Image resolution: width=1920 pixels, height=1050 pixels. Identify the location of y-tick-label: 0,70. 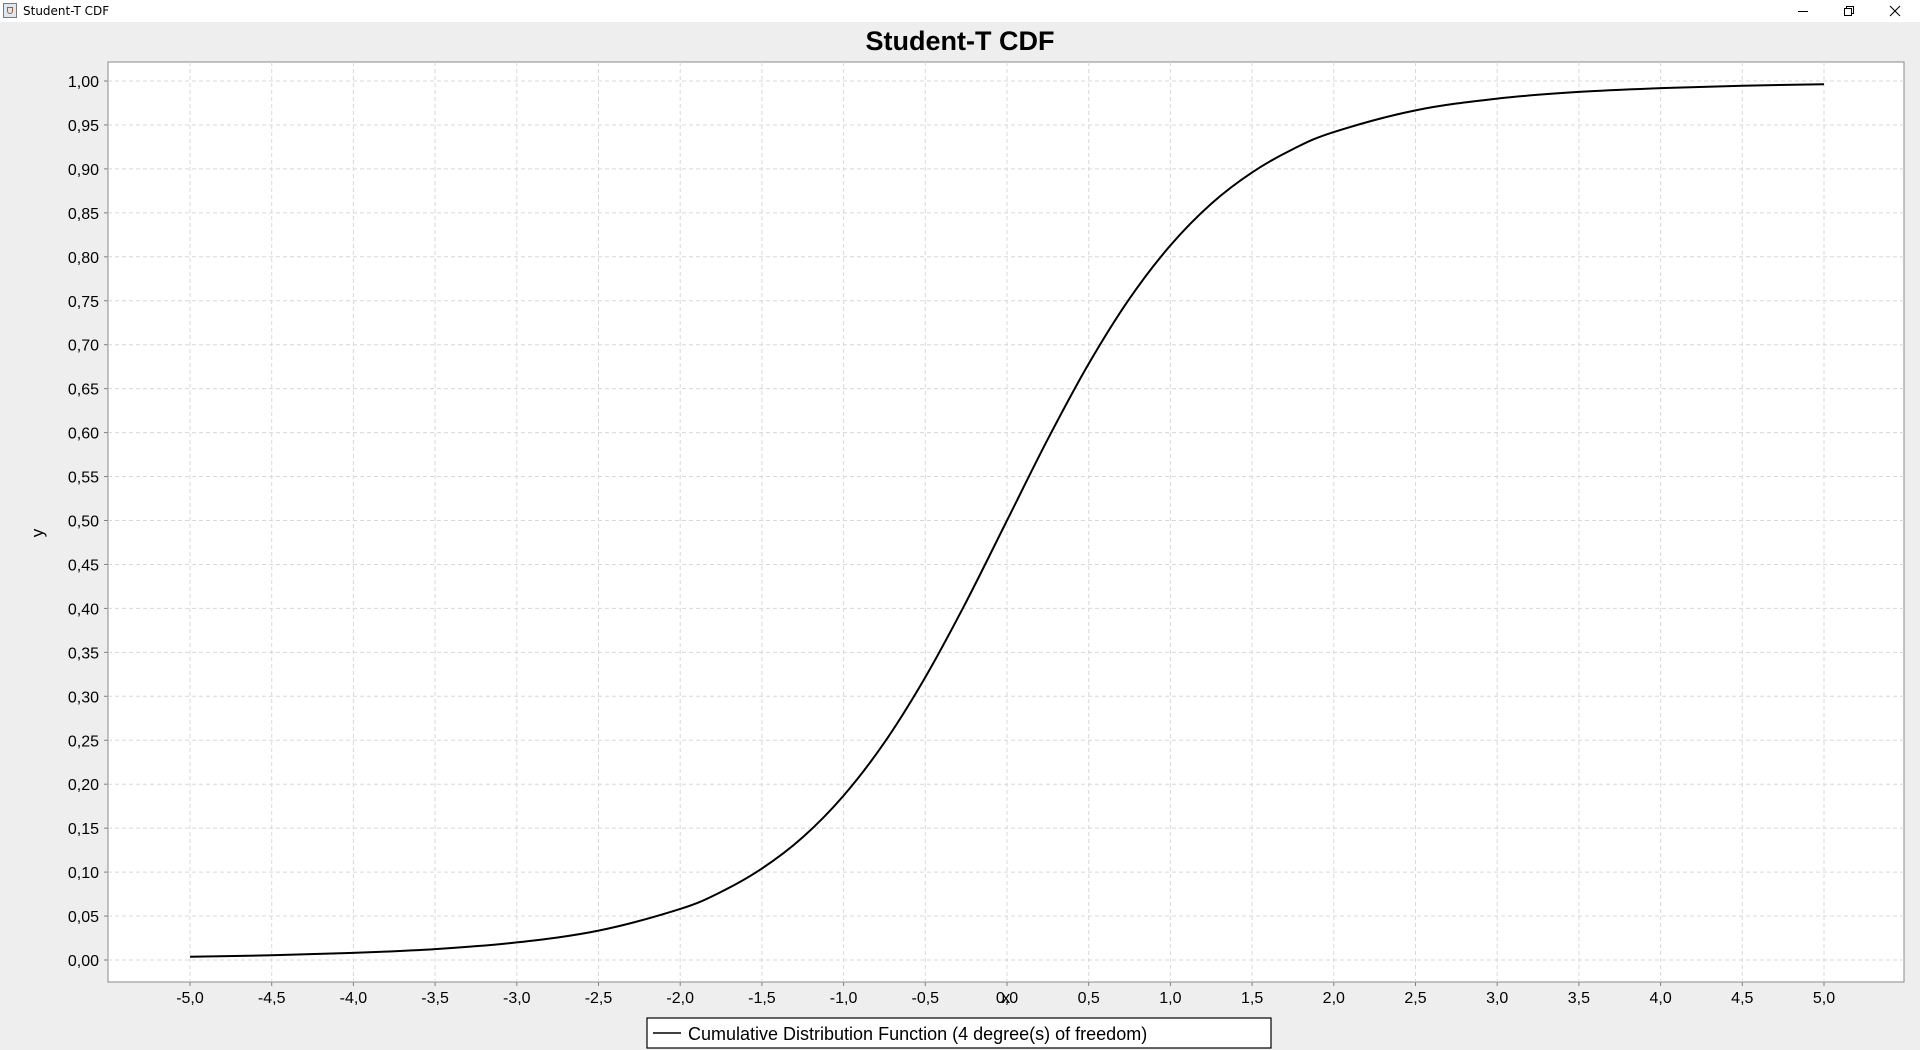
(83, 346).